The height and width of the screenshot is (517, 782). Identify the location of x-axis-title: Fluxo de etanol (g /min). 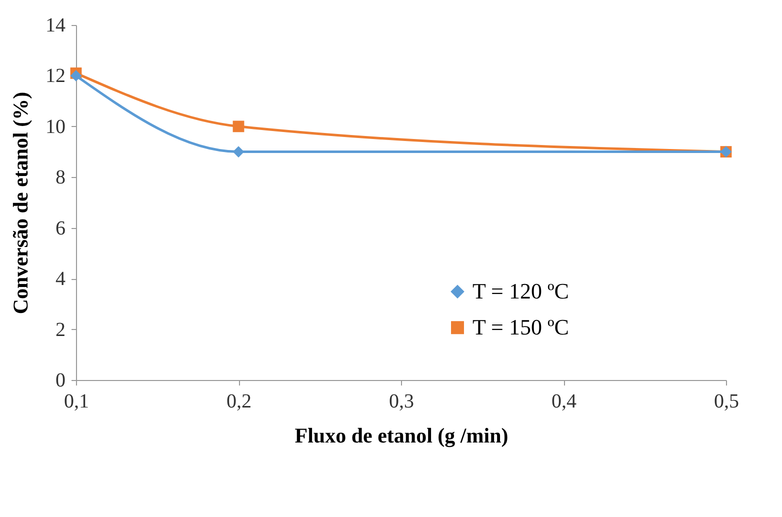
(401, 436).